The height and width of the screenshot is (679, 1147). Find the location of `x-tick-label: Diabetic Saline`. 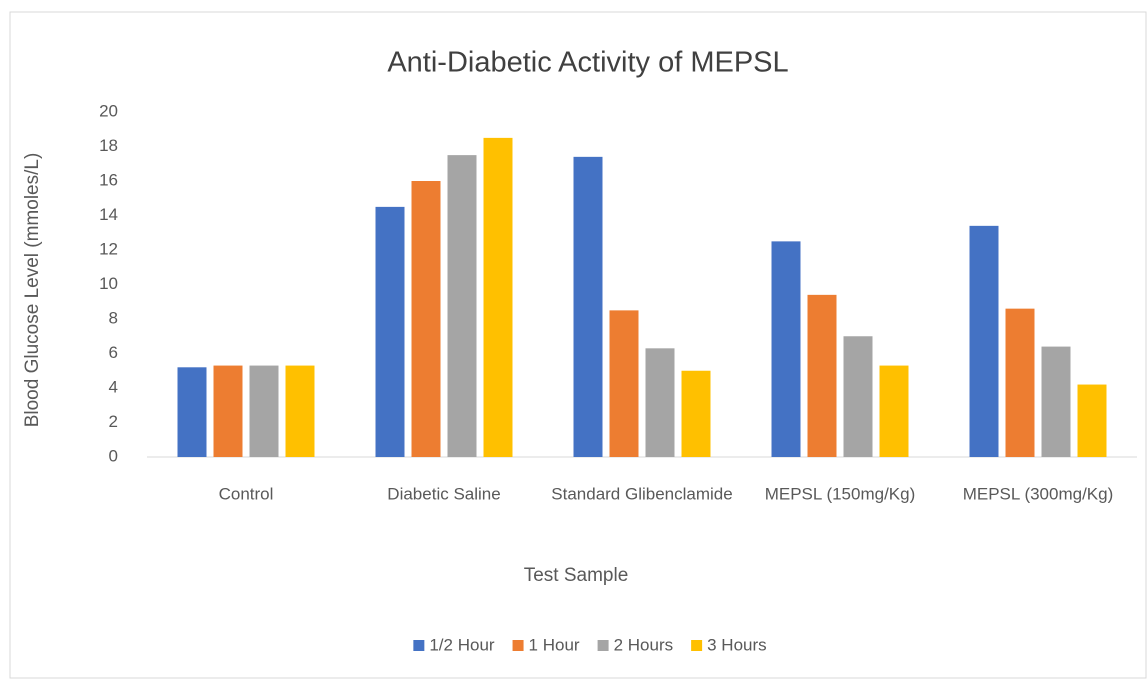

x-tick-label: Diabetic Saline is located at coordinates (443, 493).